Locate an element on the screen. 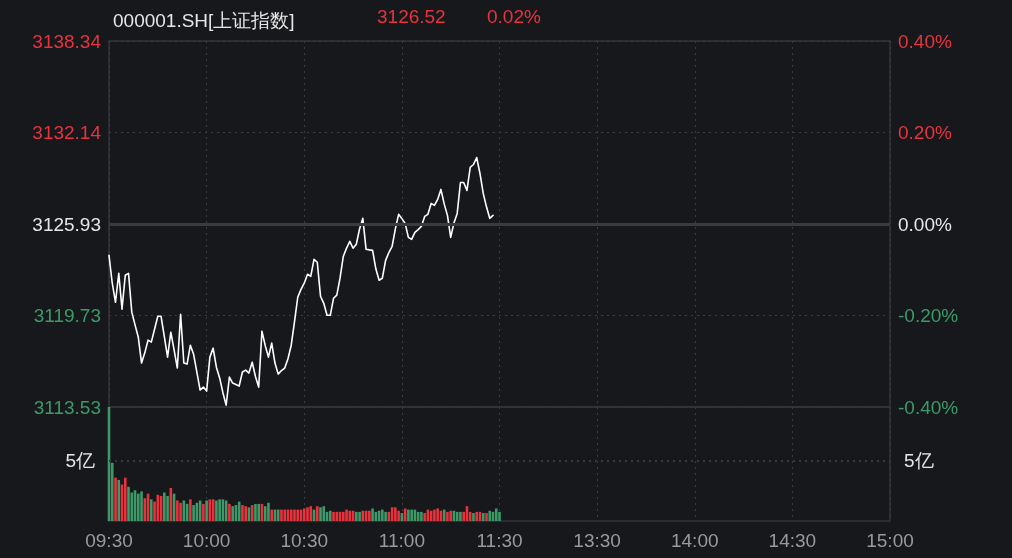  y2-tick-label: -0.20% is located at coordinates (928, 315).